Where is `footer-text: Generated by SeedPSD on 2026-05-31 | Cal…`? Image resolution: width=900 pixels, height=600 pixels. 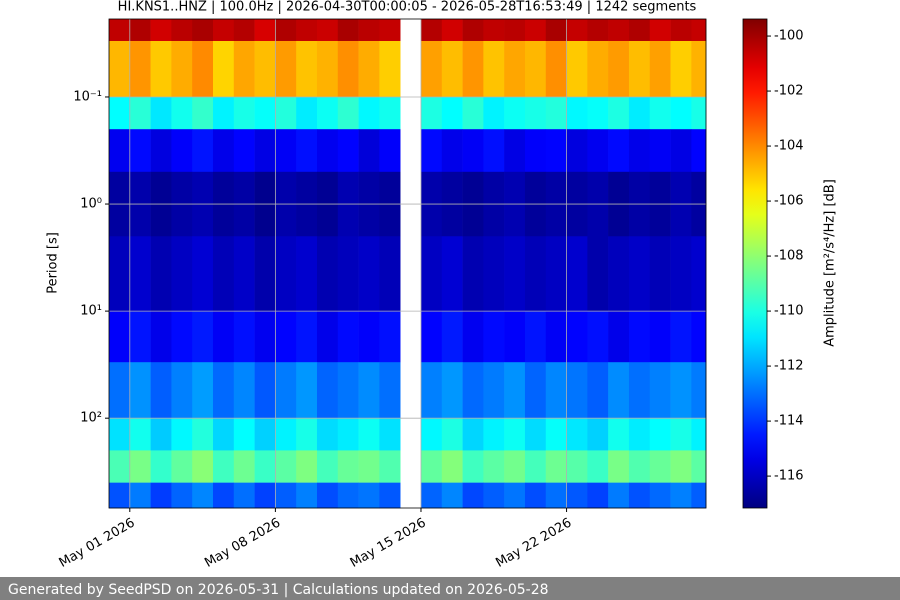 footer-text: Generated by SeedPSD on 2026-05-31 | Cal… is located at coordinates (278, 590).